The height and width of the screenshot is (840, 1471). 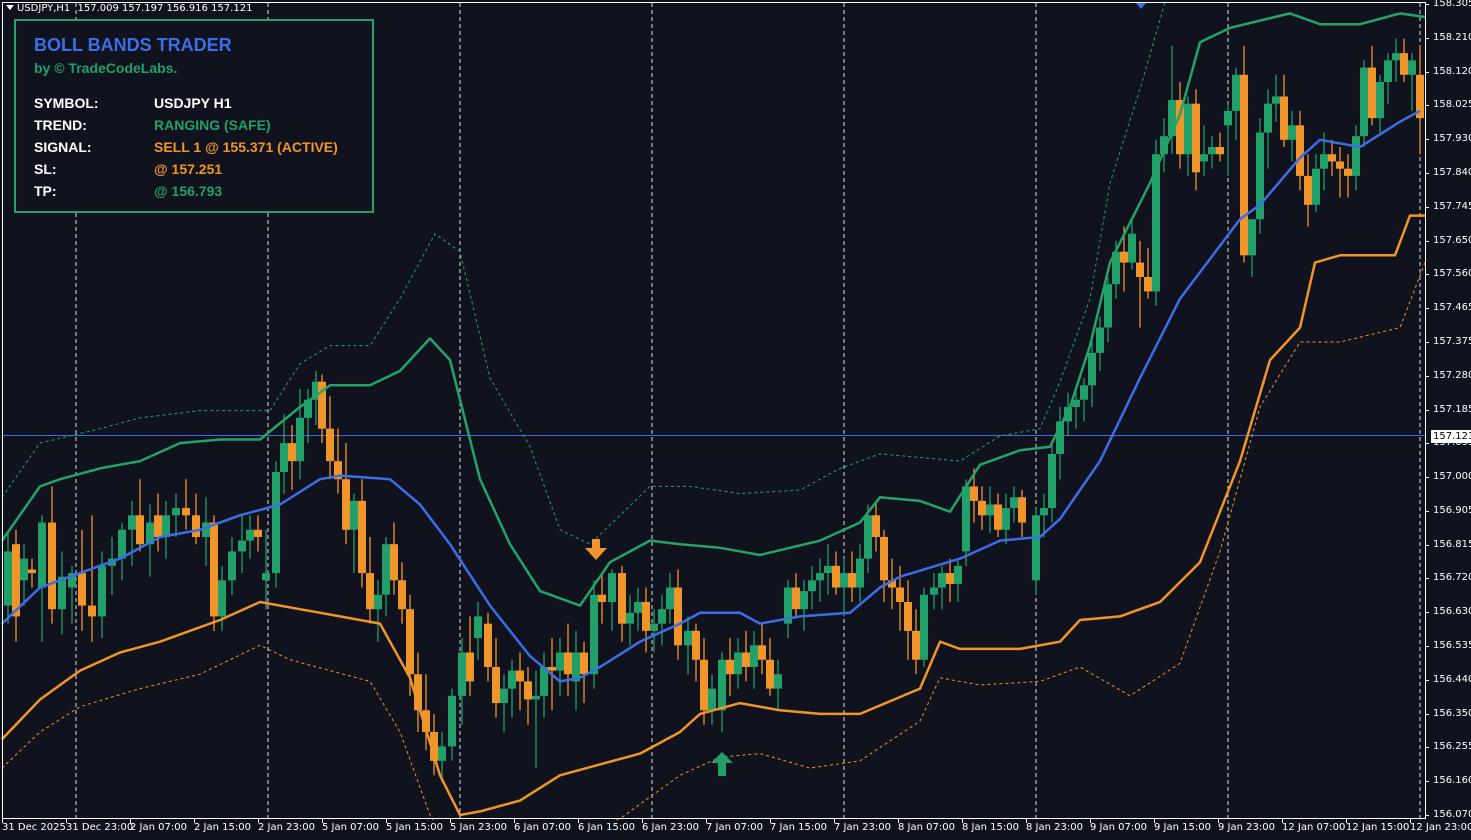 What do you see at coordinates (990, 825) in the screenshot?
I see `time-tick-label: 8 Jan 15:00` at bounding box center [990, 825].